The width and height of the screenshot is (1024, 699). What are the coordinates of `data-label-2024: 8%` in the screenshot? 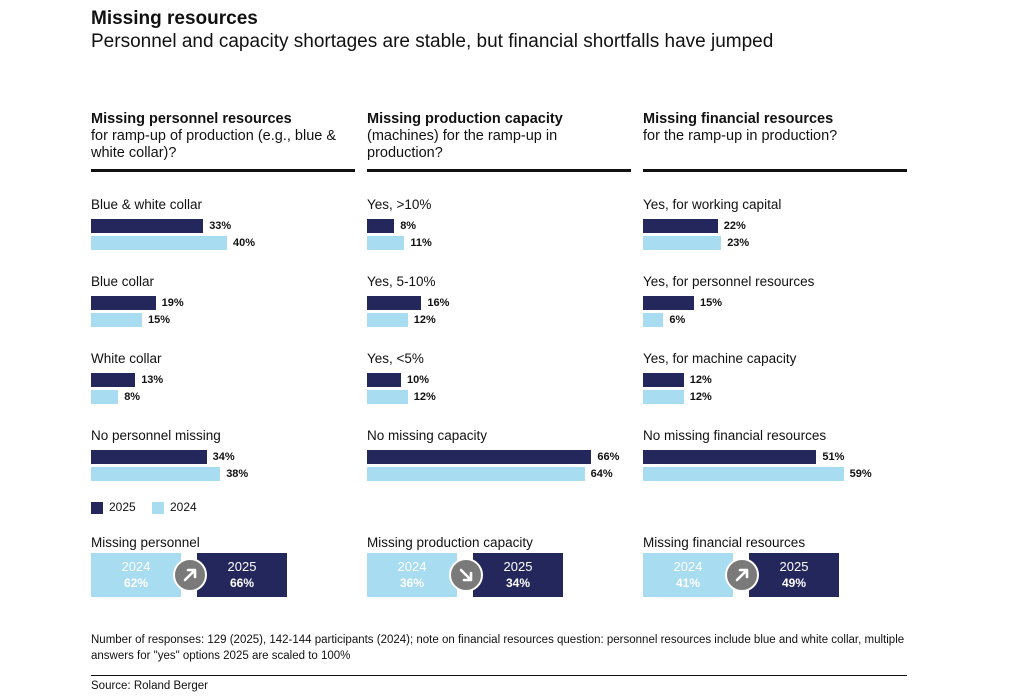 It's located at (132, 397).